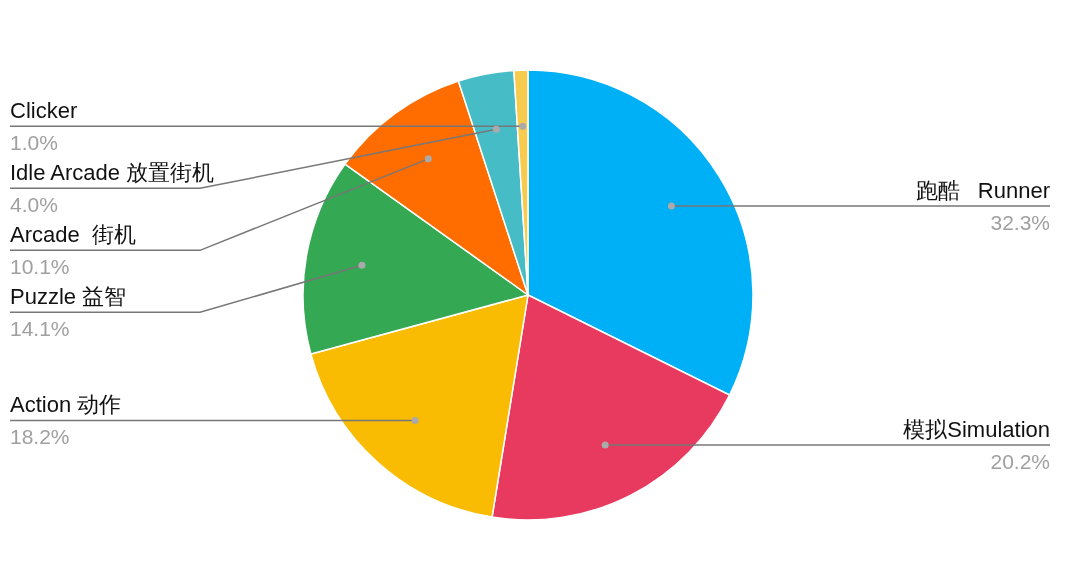 The width and height of the screenshot is (1080, 577). What do you see at coordinates (68, 297) in the screenshot?
I see `slice-label: Puzzle 益智` at bounding box center [68, 297].